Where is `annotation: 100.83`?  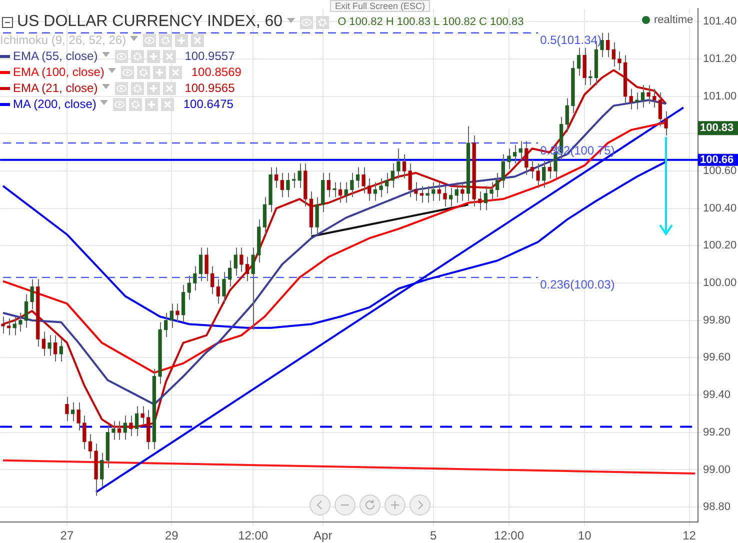 annotation: 100.83 is located at coordinates (717, 128).